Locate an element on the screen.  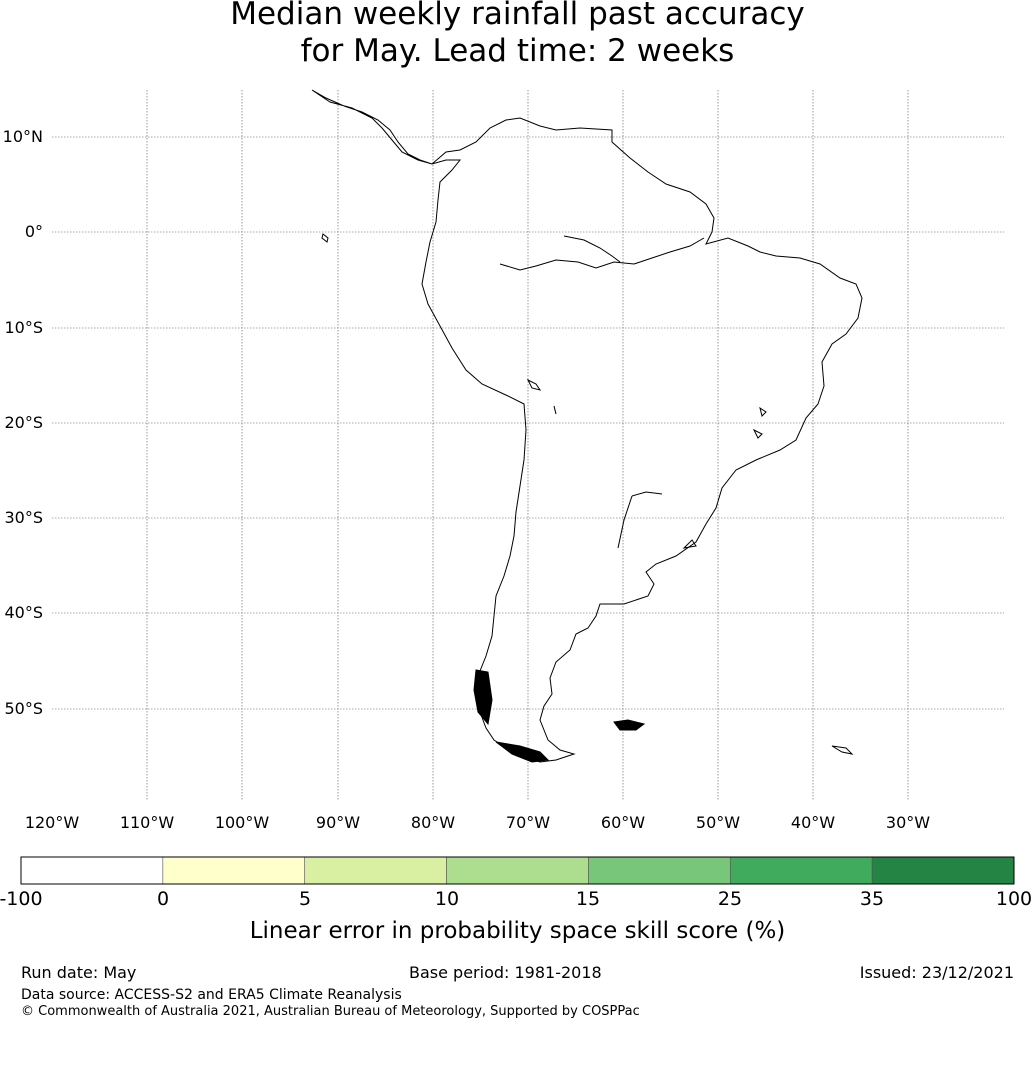
lat-label-50s: 50°S is located at coordinates (23, 708).